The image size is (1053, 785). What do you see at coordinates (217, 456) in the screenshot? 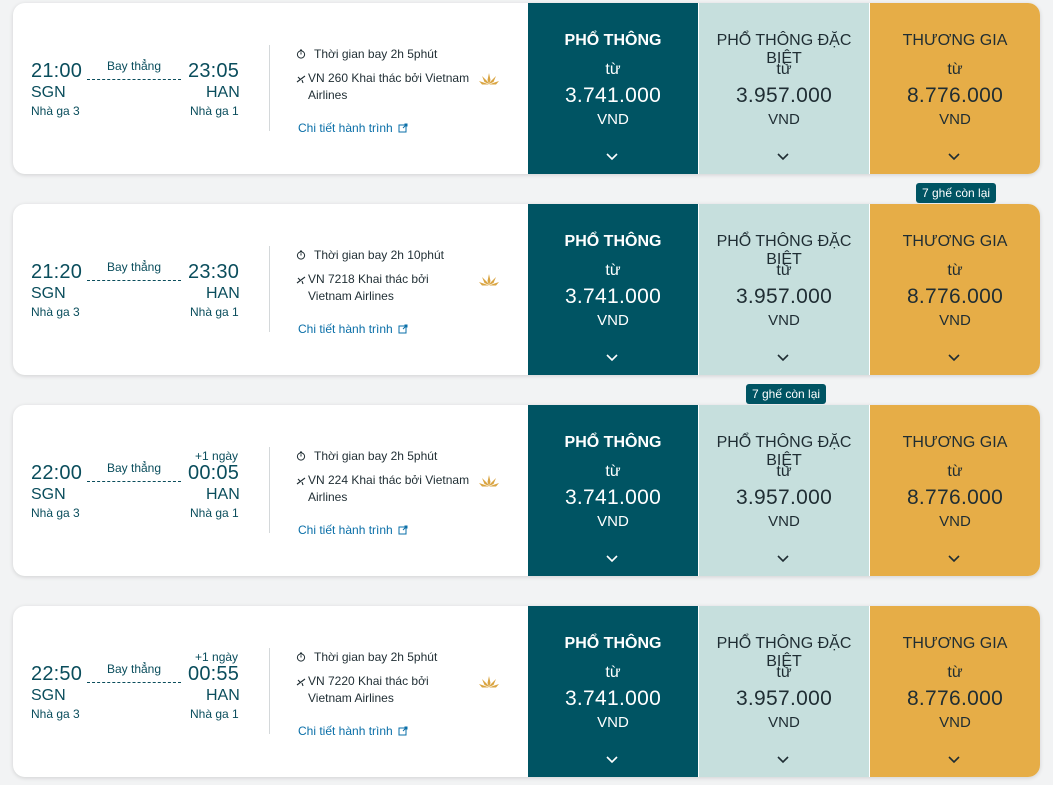
I see `next-day-label: +1 ngày` at bounding box center [217, 456].